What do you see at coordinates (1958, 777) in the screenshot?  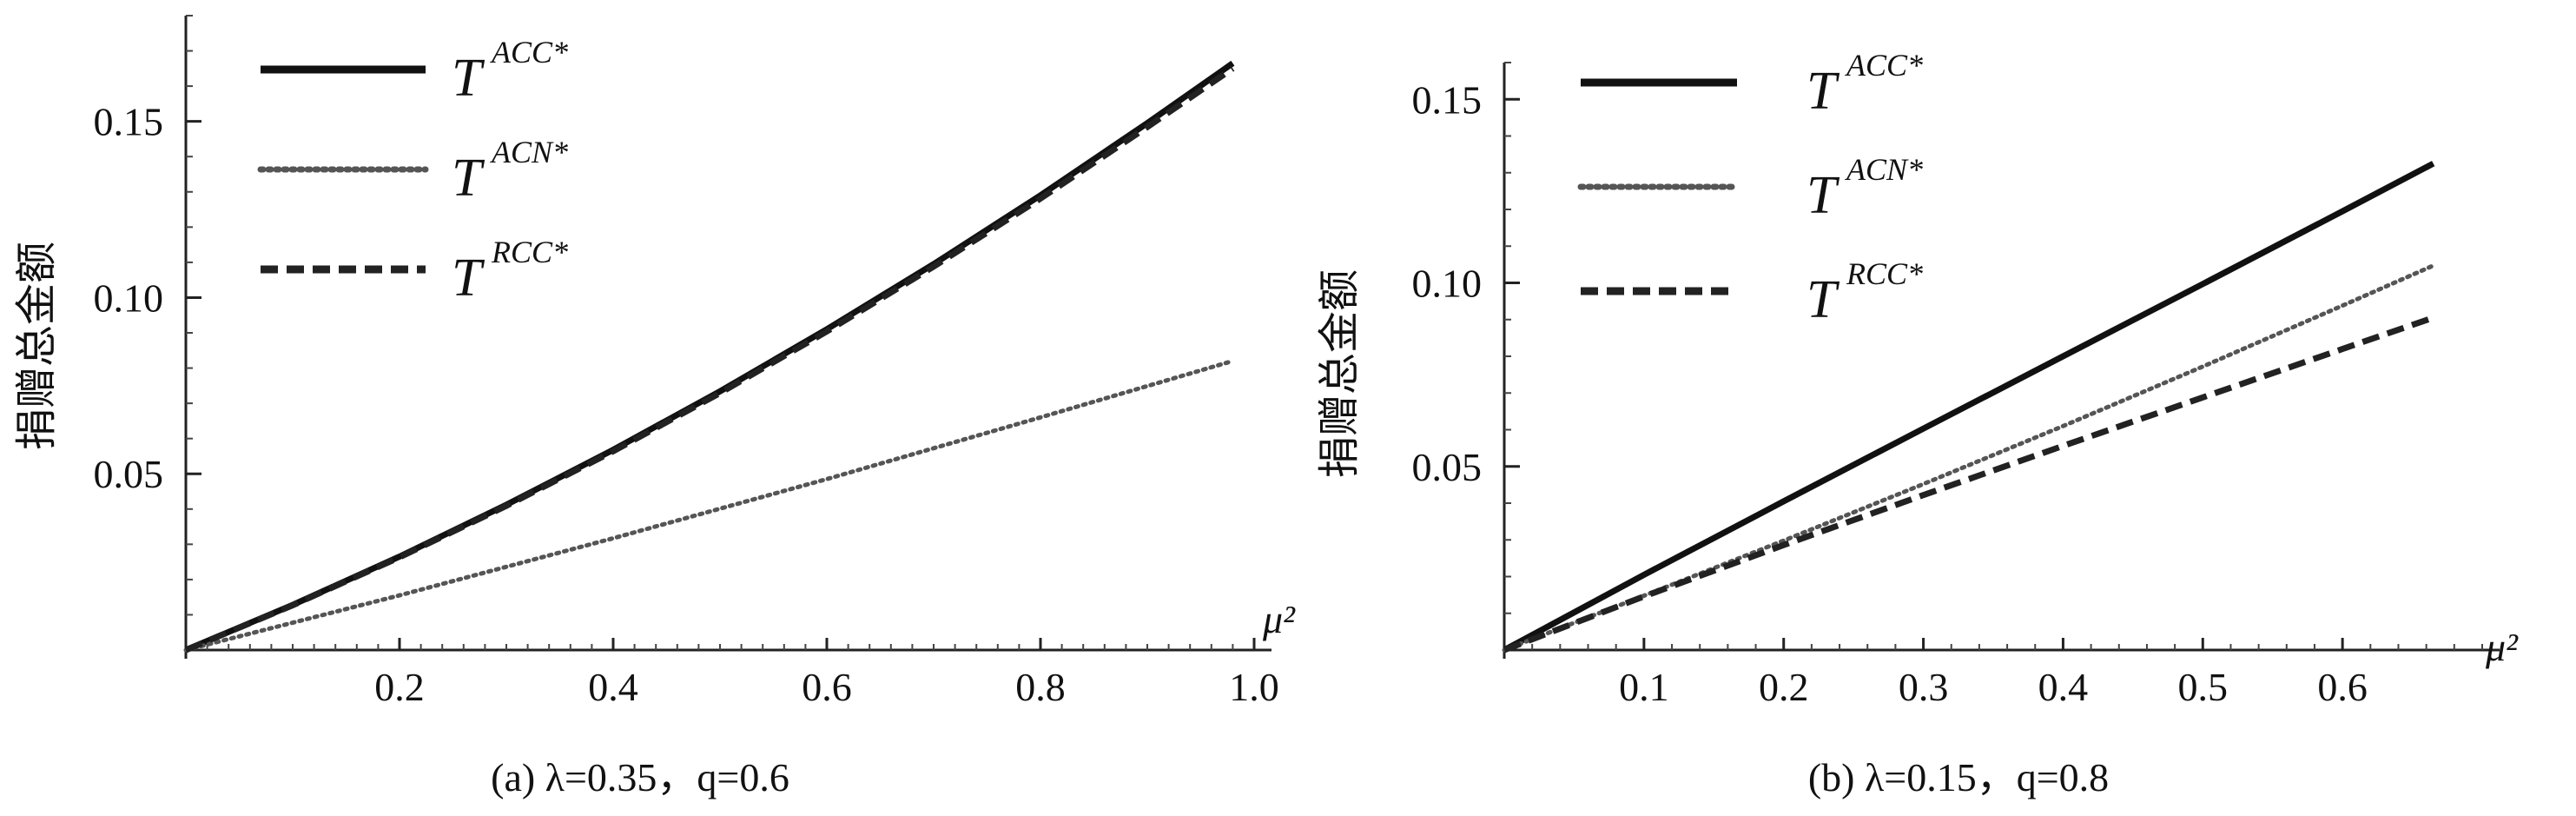 I see `panel-caption: (b) λ=0.15，q=0.8` at bounding box center [1958, 777].